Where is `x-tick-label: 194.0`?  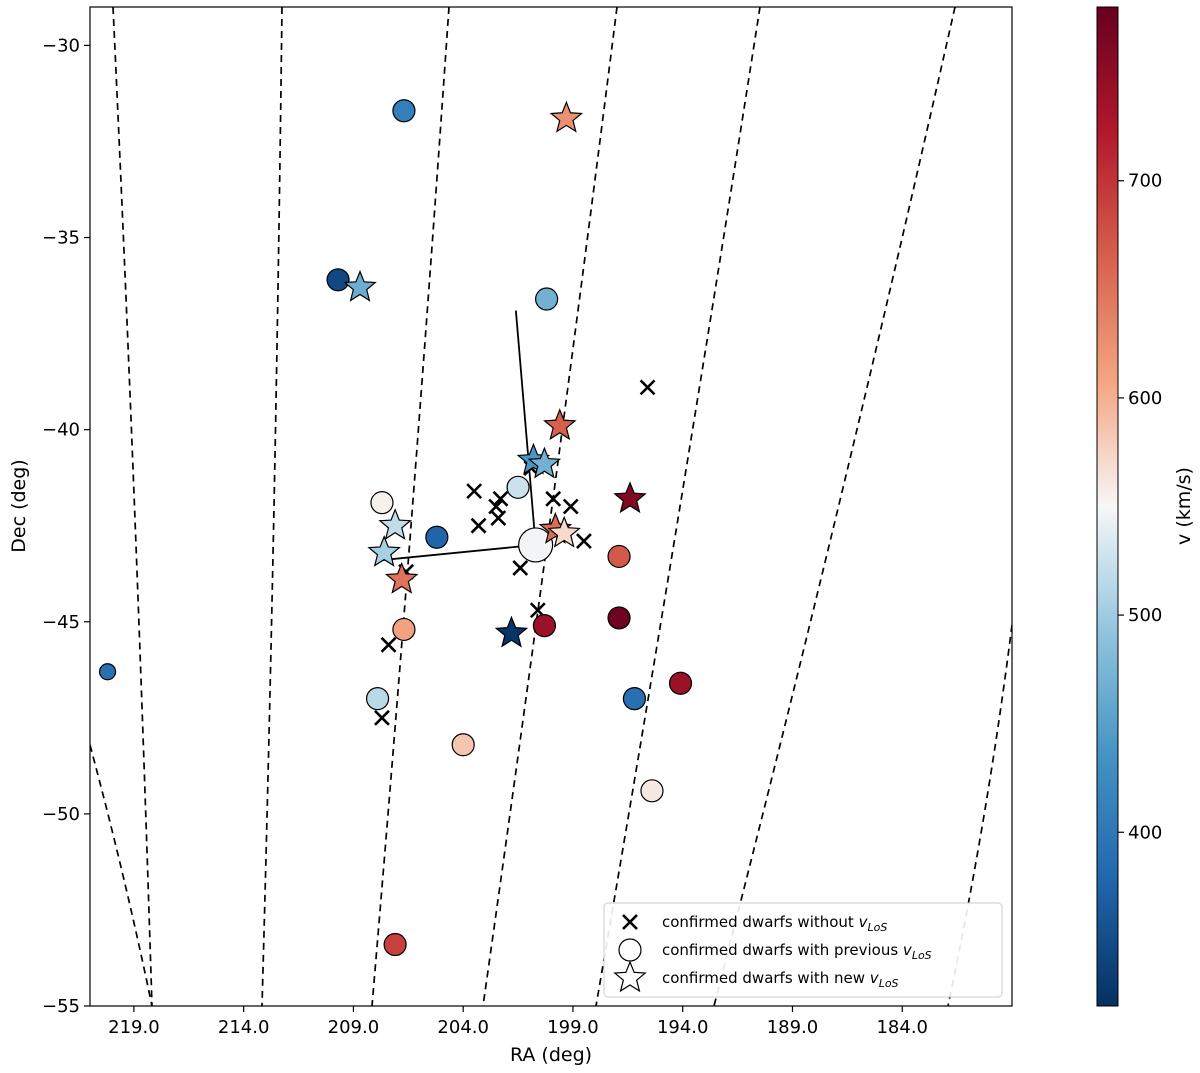
x-tick-label: 194.0 is located at coordinates (683, 1027).